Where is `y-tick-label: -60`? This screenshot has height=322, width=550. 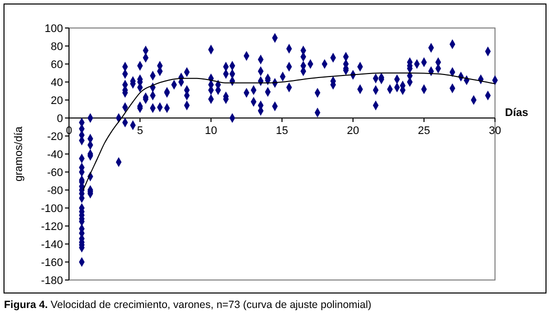
y-tick-label: -60 is located at coordinates (55, 172).